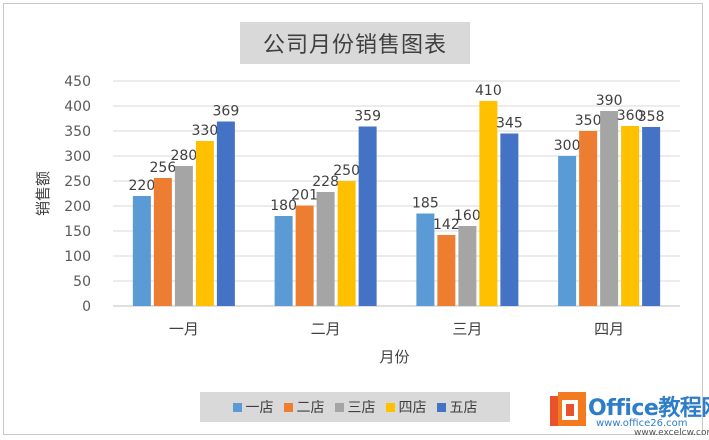 The height and width of the screenshot is (440, 709). I want to click on legend-label: 五店, so click(463, 408).